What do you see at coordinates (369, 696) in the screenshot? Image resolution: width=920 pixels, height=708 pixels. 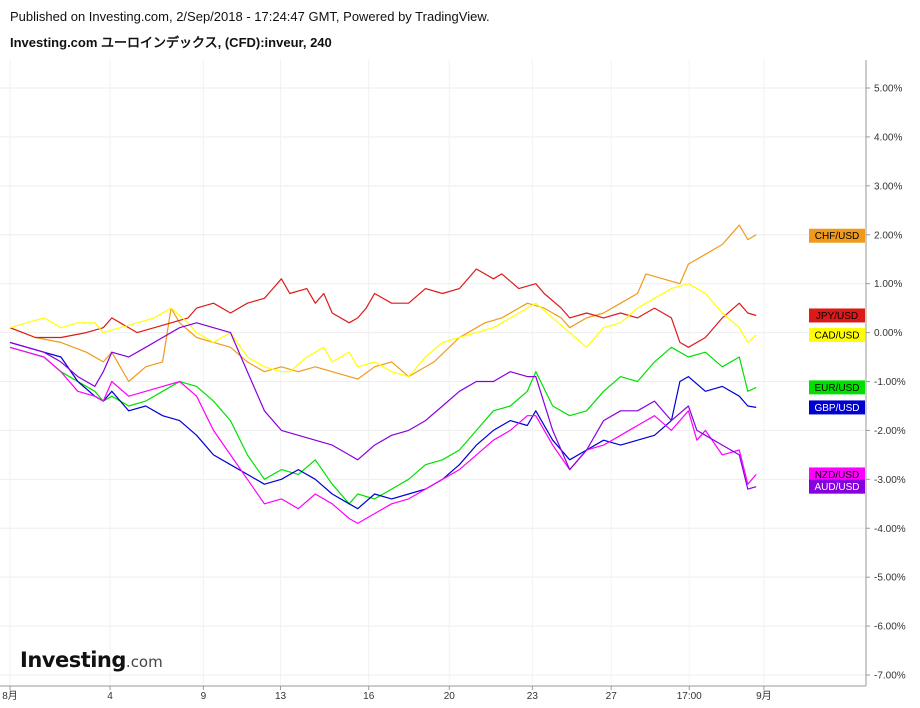 I see `x-tick-label: 16` at bounding box center [369, 696].